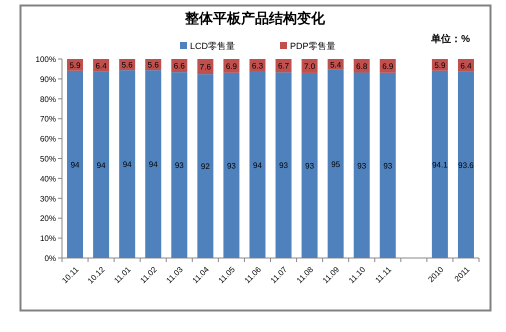  What do you see at coordinates (180, 66) in the screenshot?
I see `data-label: 6.6` at bounding box center [180, 66].